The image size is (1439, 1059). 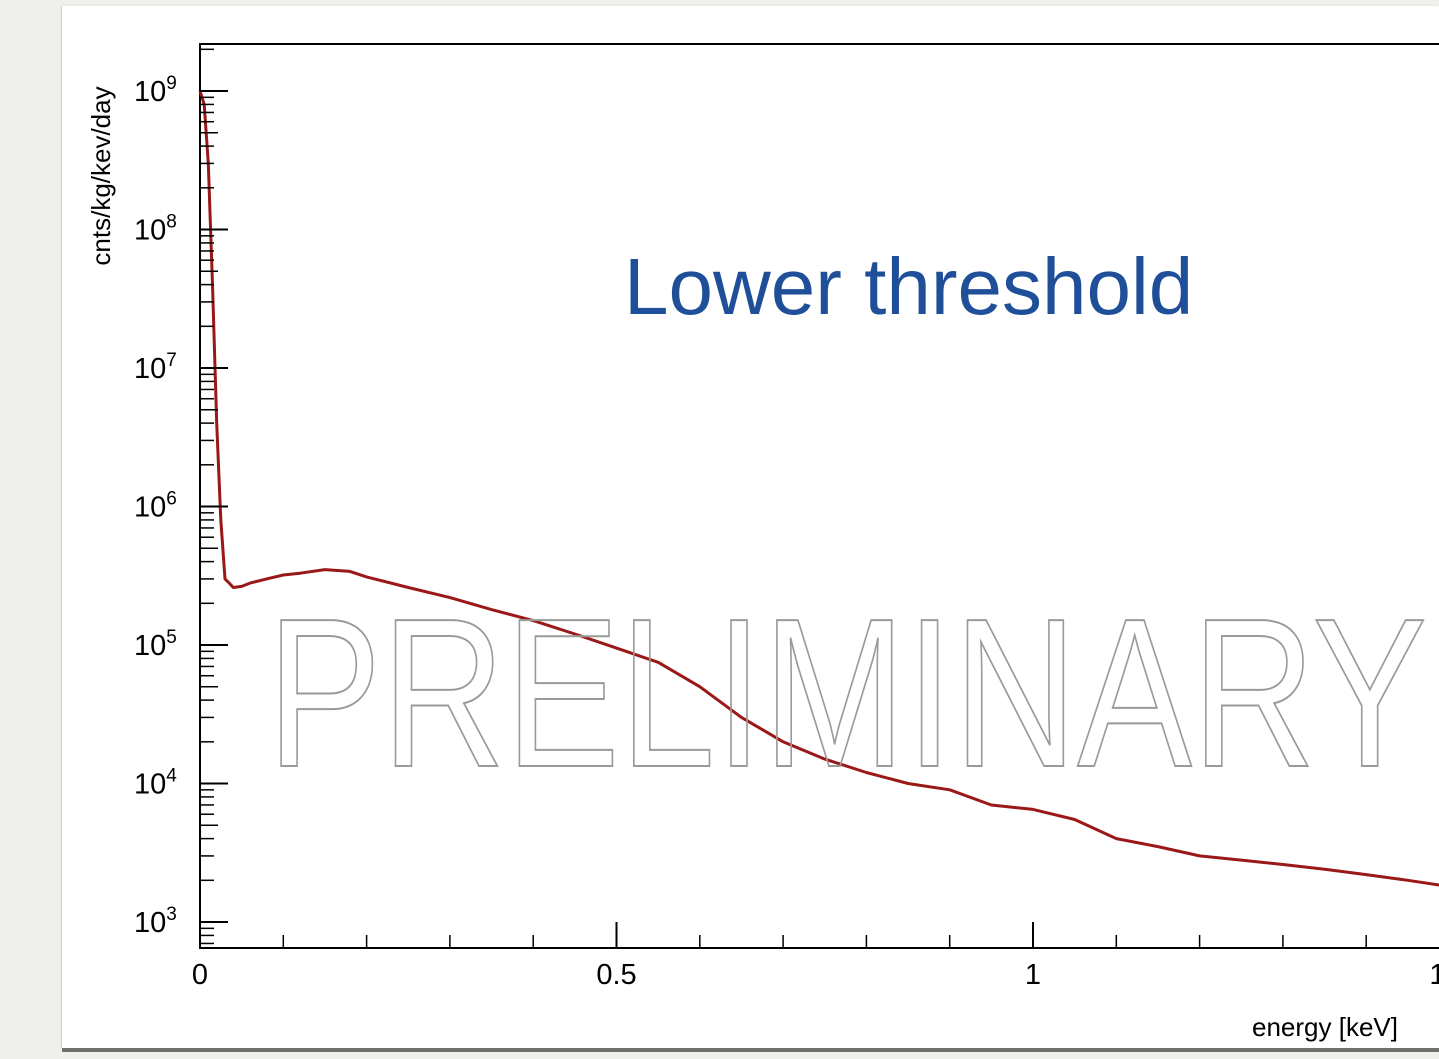 I want to click on x-axis-label: energy [keV], so click(x=1325, y=1027).